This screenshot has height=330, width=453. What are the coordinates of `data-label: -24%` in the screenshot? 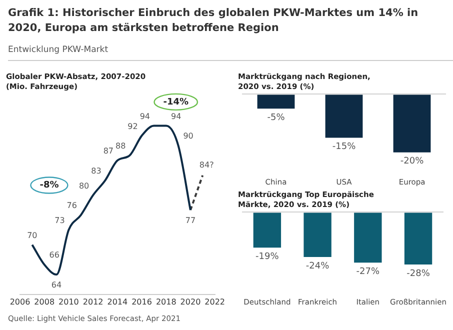 It's located at (318, 266).